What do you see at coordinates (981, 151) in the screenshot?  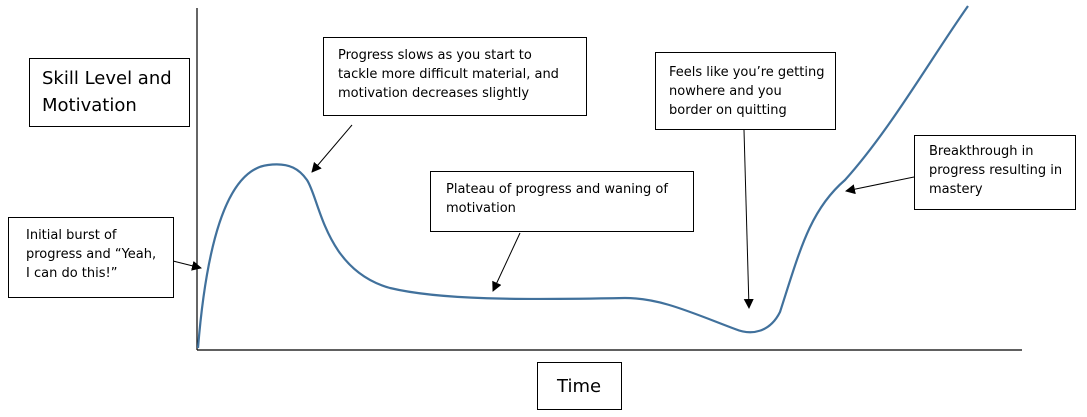 I see `breakthrough-line-1: Breakthrough in` at bounding box center [981, 151].